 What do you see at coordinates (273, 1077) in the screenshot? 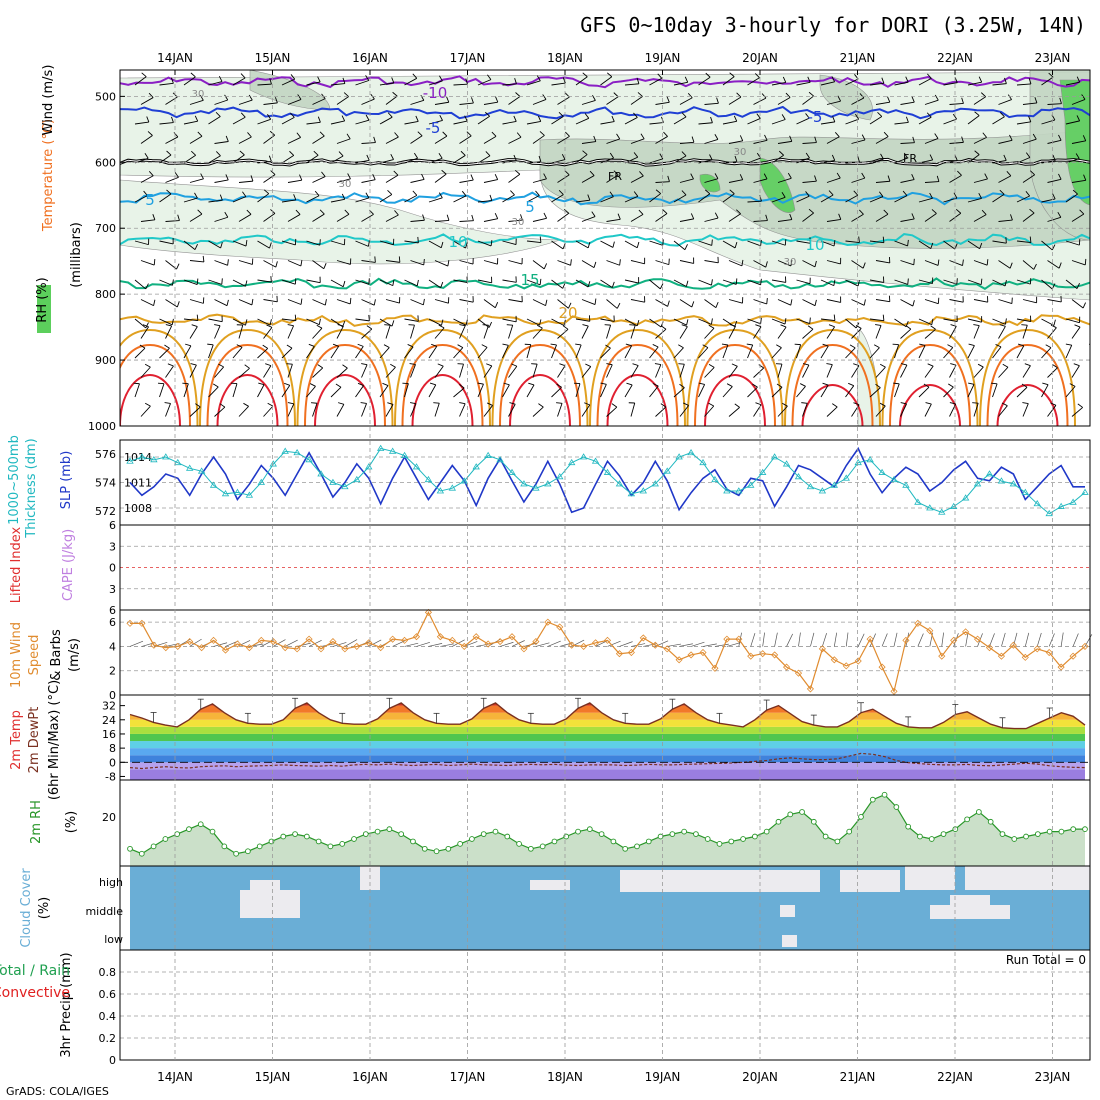
I see `date-label-bottom: 15JAN` at bounding box center [273, 1077].